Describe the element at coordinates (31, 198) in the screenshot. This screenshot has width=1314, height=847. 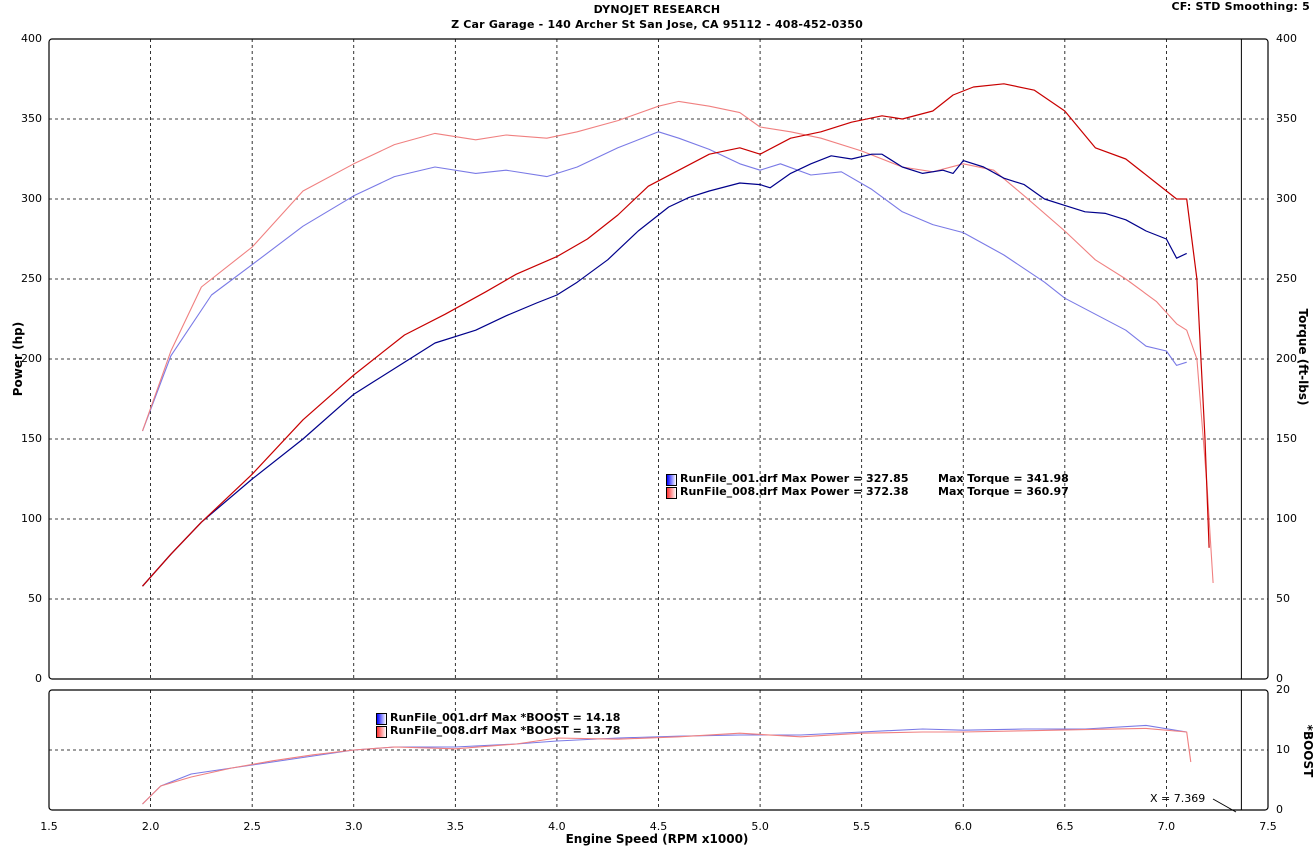
I see `y-left-tick-label: 300` at that location.